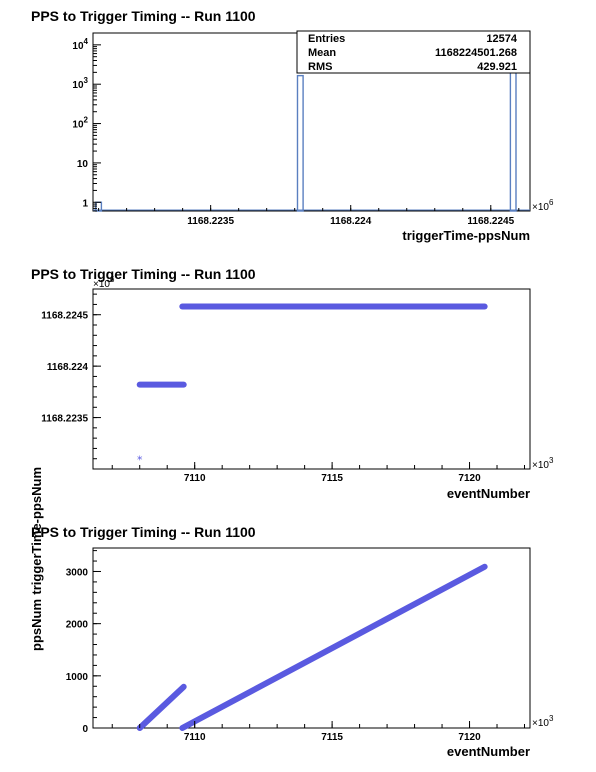  What do you see at coordinates (143, 16) in the screenshot?
I see `histogram-title: PPS to Trigger Timing -- Run 1100` at bounding box center [143, 16].